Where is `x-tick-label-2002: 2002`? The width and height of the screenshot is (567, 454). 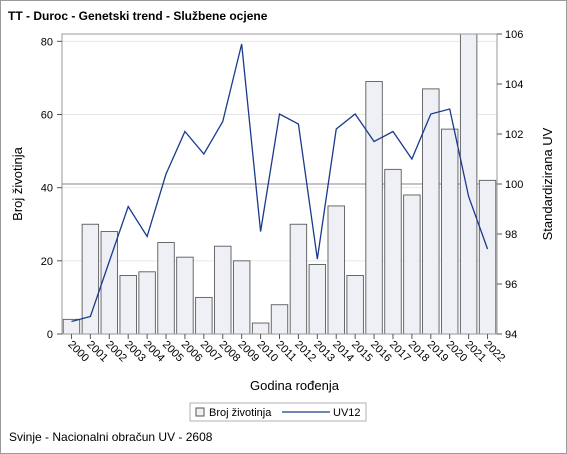
x-tick-label-2002: 2002 is located at coordinates (116, 352).